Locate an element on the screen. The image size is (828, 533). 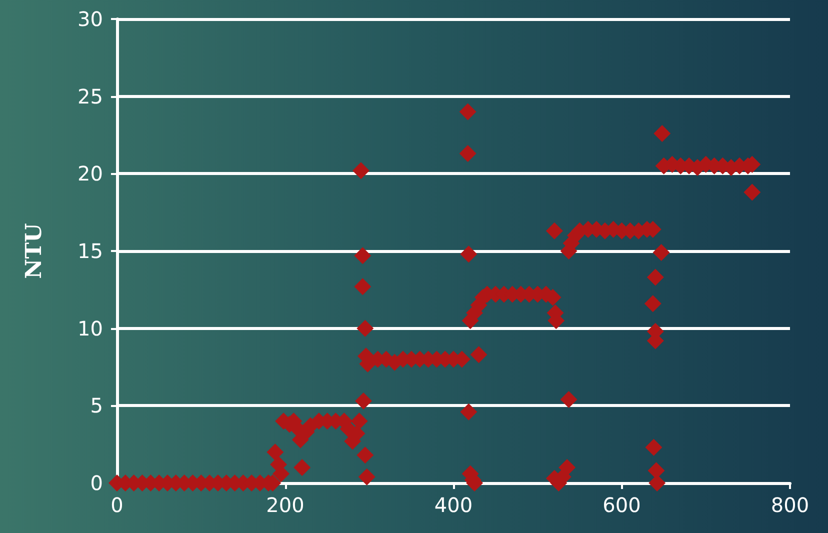
x-tick-label: 400 is located at coordinates (453, 505).